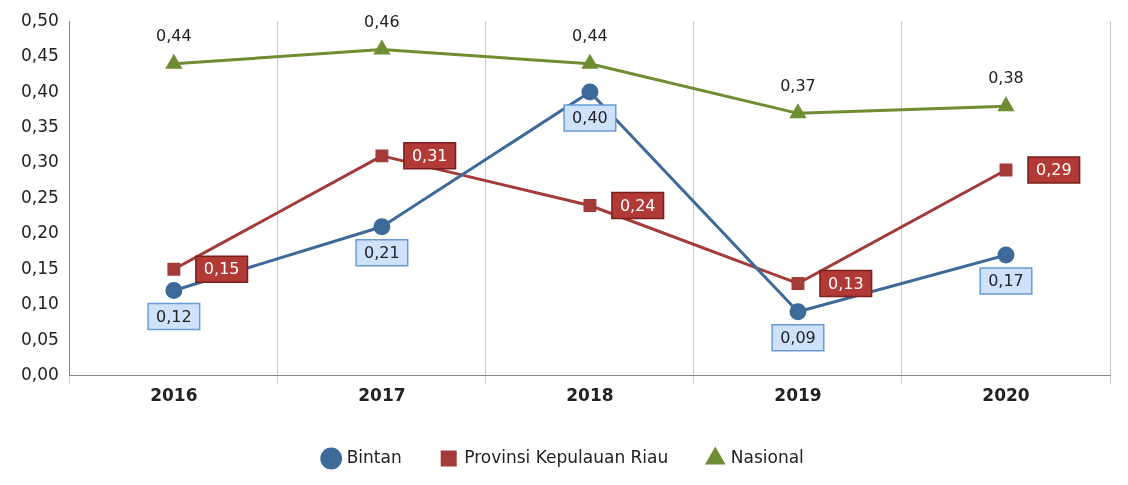 This screenshot has height=485, width=1128. What do you see at coordinates (39, 374) in the screenshot?
I see `y-tick-label: 0,00` at bounding box center [39, 374].